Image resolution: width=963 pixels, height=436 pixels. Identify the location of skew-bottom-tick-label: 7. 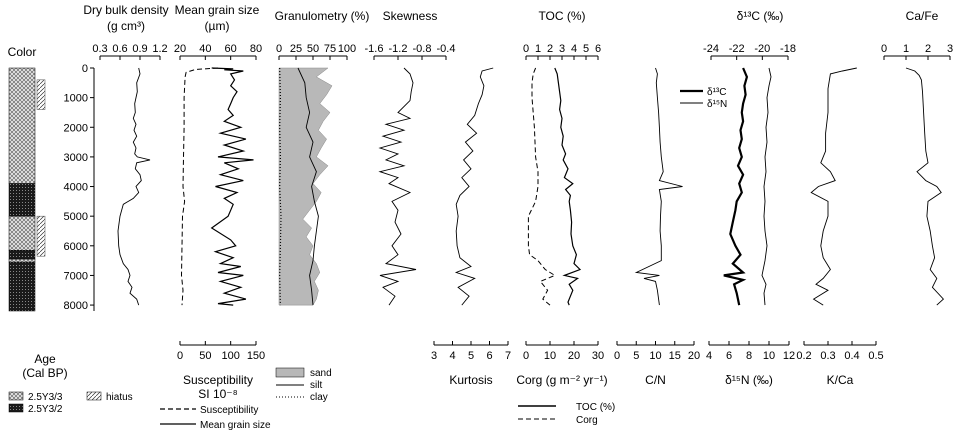
(508, 356).